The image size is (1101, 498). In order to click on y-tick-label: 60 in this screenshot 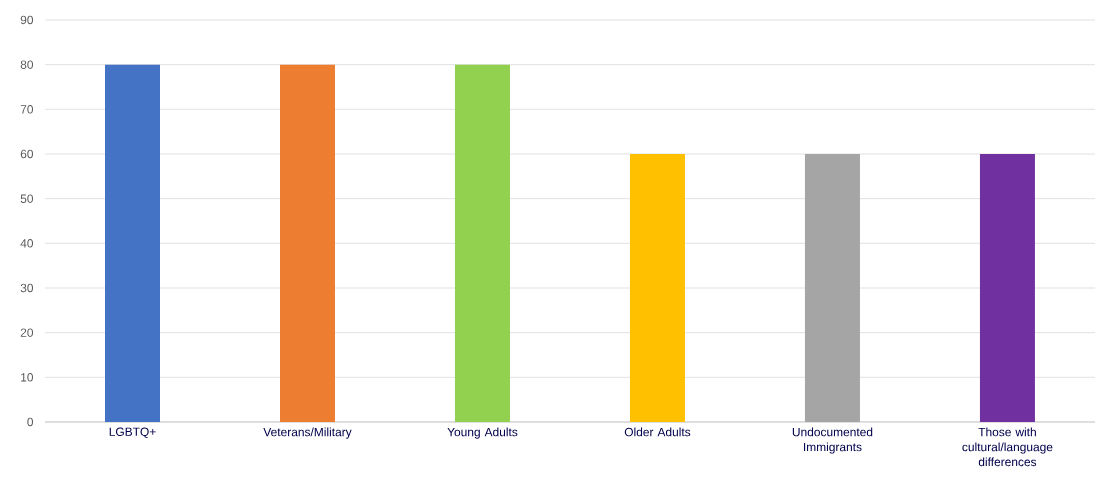, I will do `click(27, 154)`.